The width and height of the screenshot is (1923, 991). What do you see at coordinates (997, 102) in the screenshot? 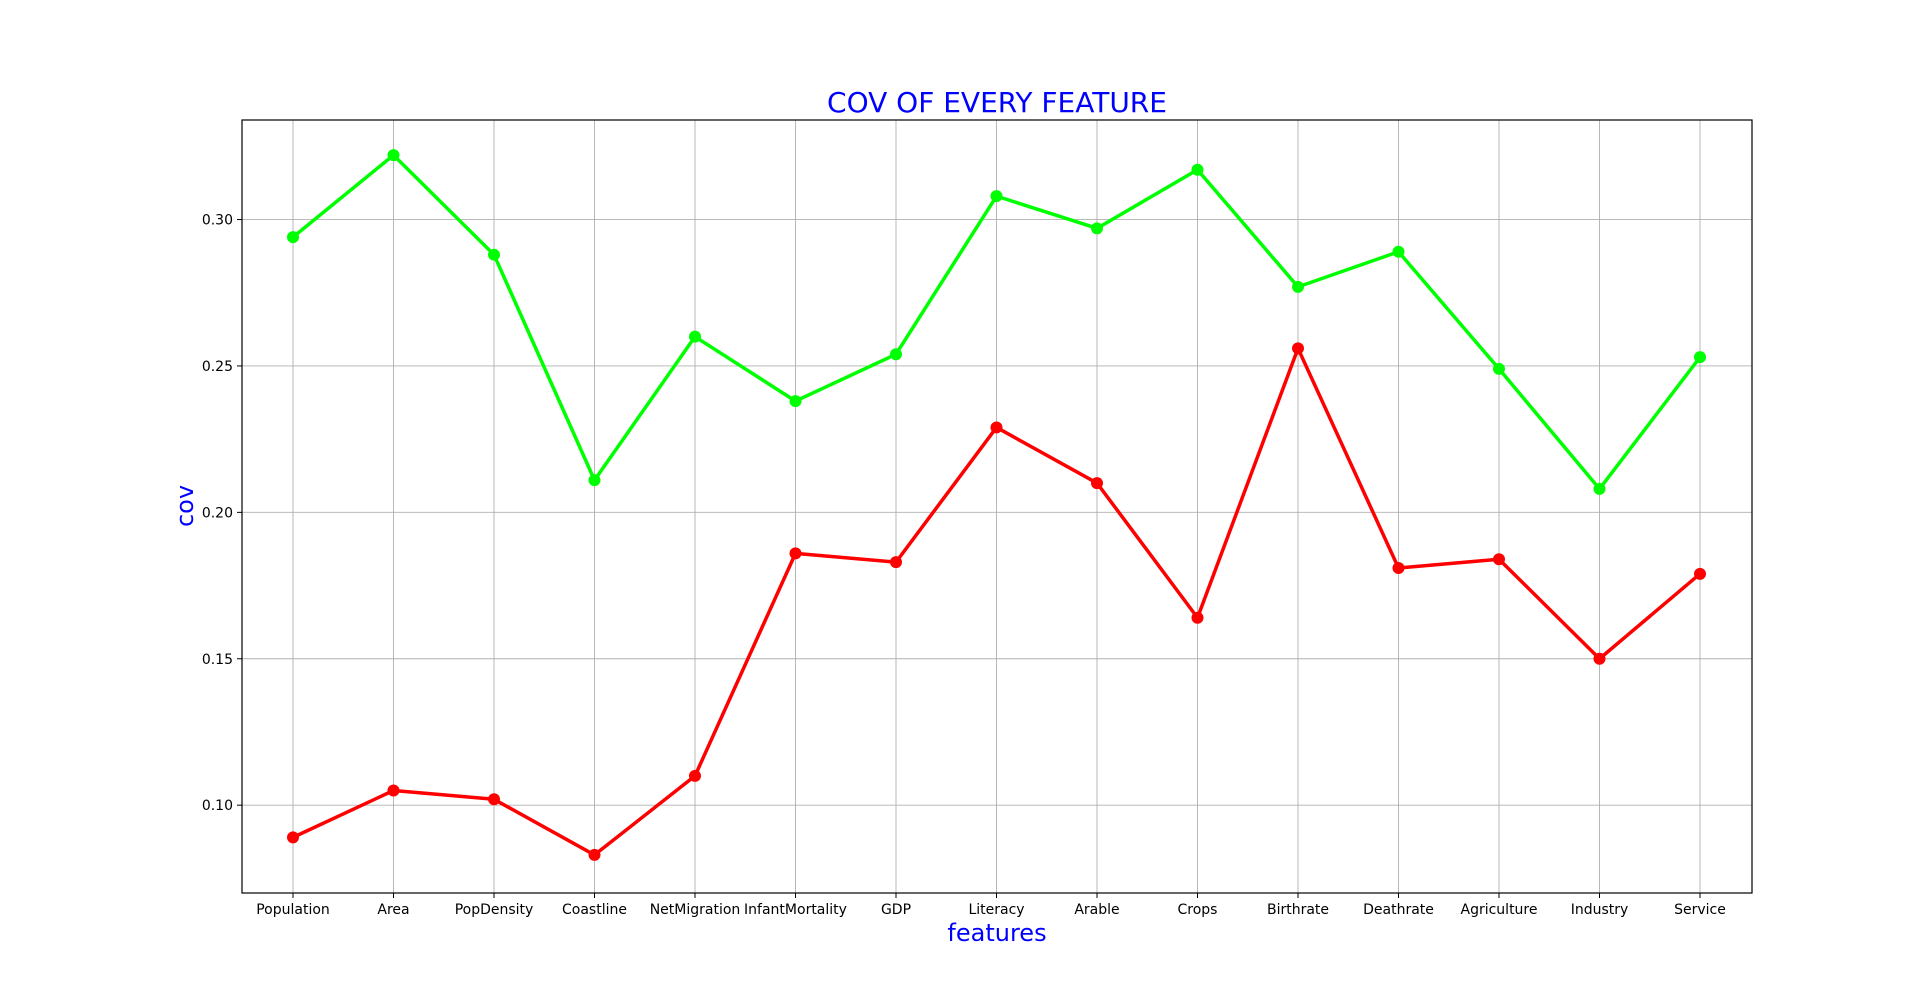
I see `chart-title: COV OF EVERY FEATURE` at bounding box center [997, 102].